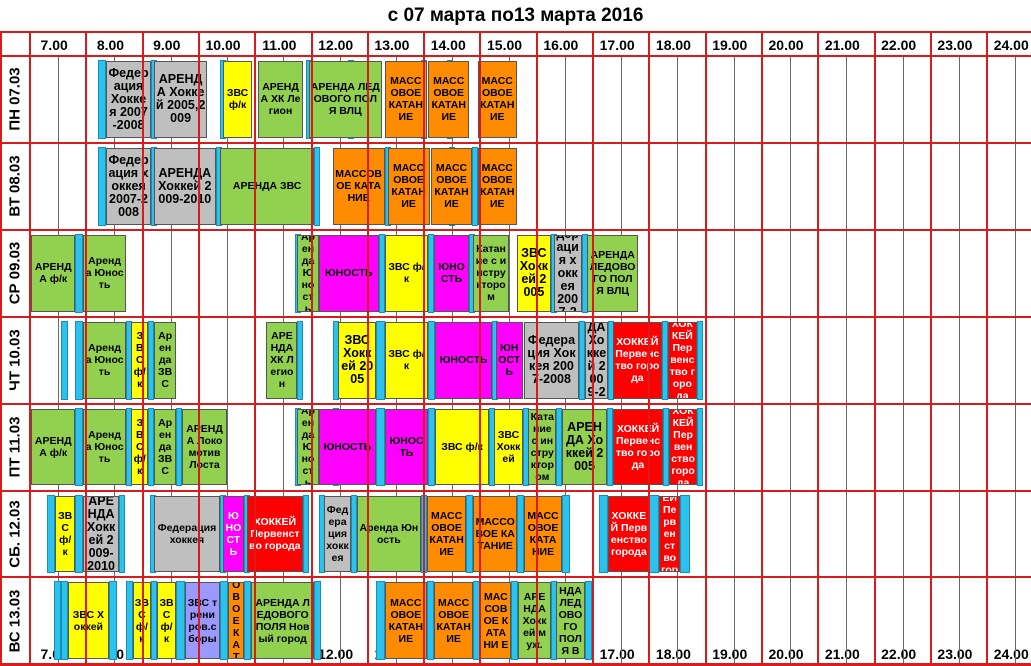 The height and width of the screenshot is (666, 1031). Describe the element at coordinates (496, 621) in the screenshot. I see `event-block: МАССОВОЕ КАТАНИ Е` at that location.